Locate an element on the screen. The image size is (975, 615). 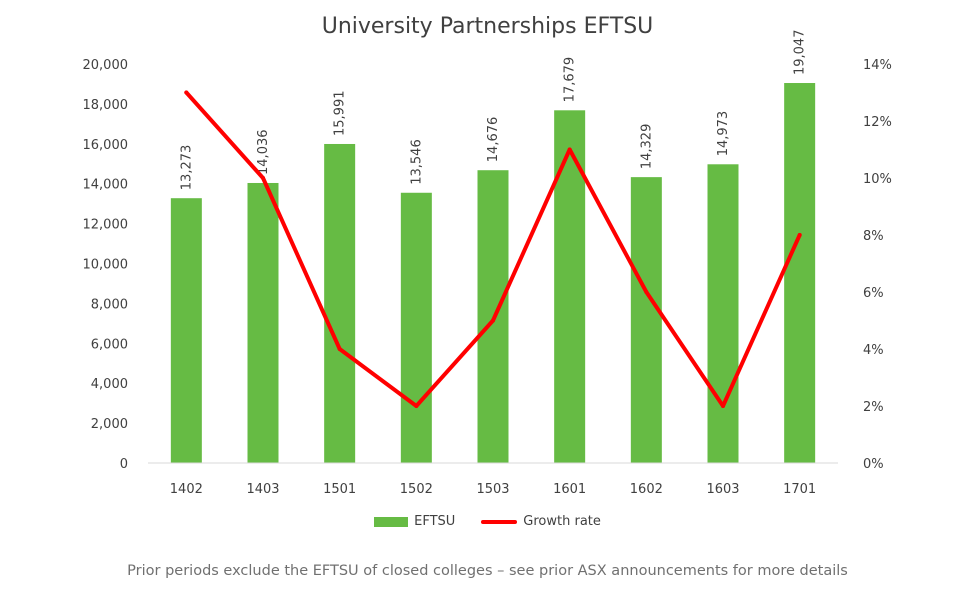
legend-label-eftsu: EFTSU is located at coordinates (435, 521).